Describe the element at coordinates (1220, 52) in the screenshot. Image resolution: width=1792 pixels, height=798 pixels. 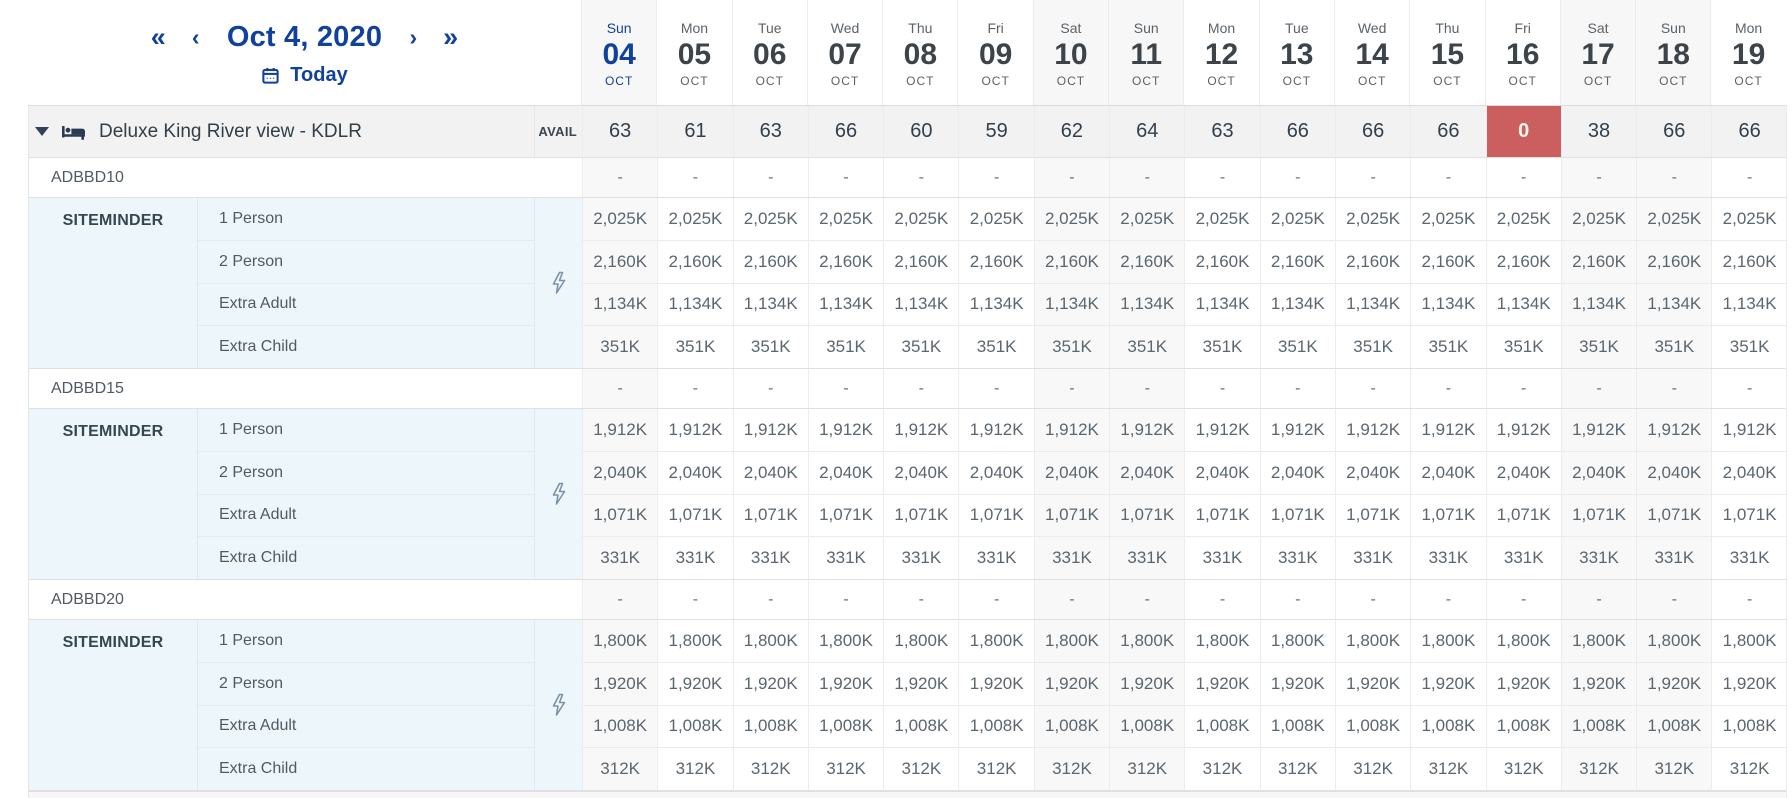
I see `day-header-cell: Mon 12 OCT` at that location.